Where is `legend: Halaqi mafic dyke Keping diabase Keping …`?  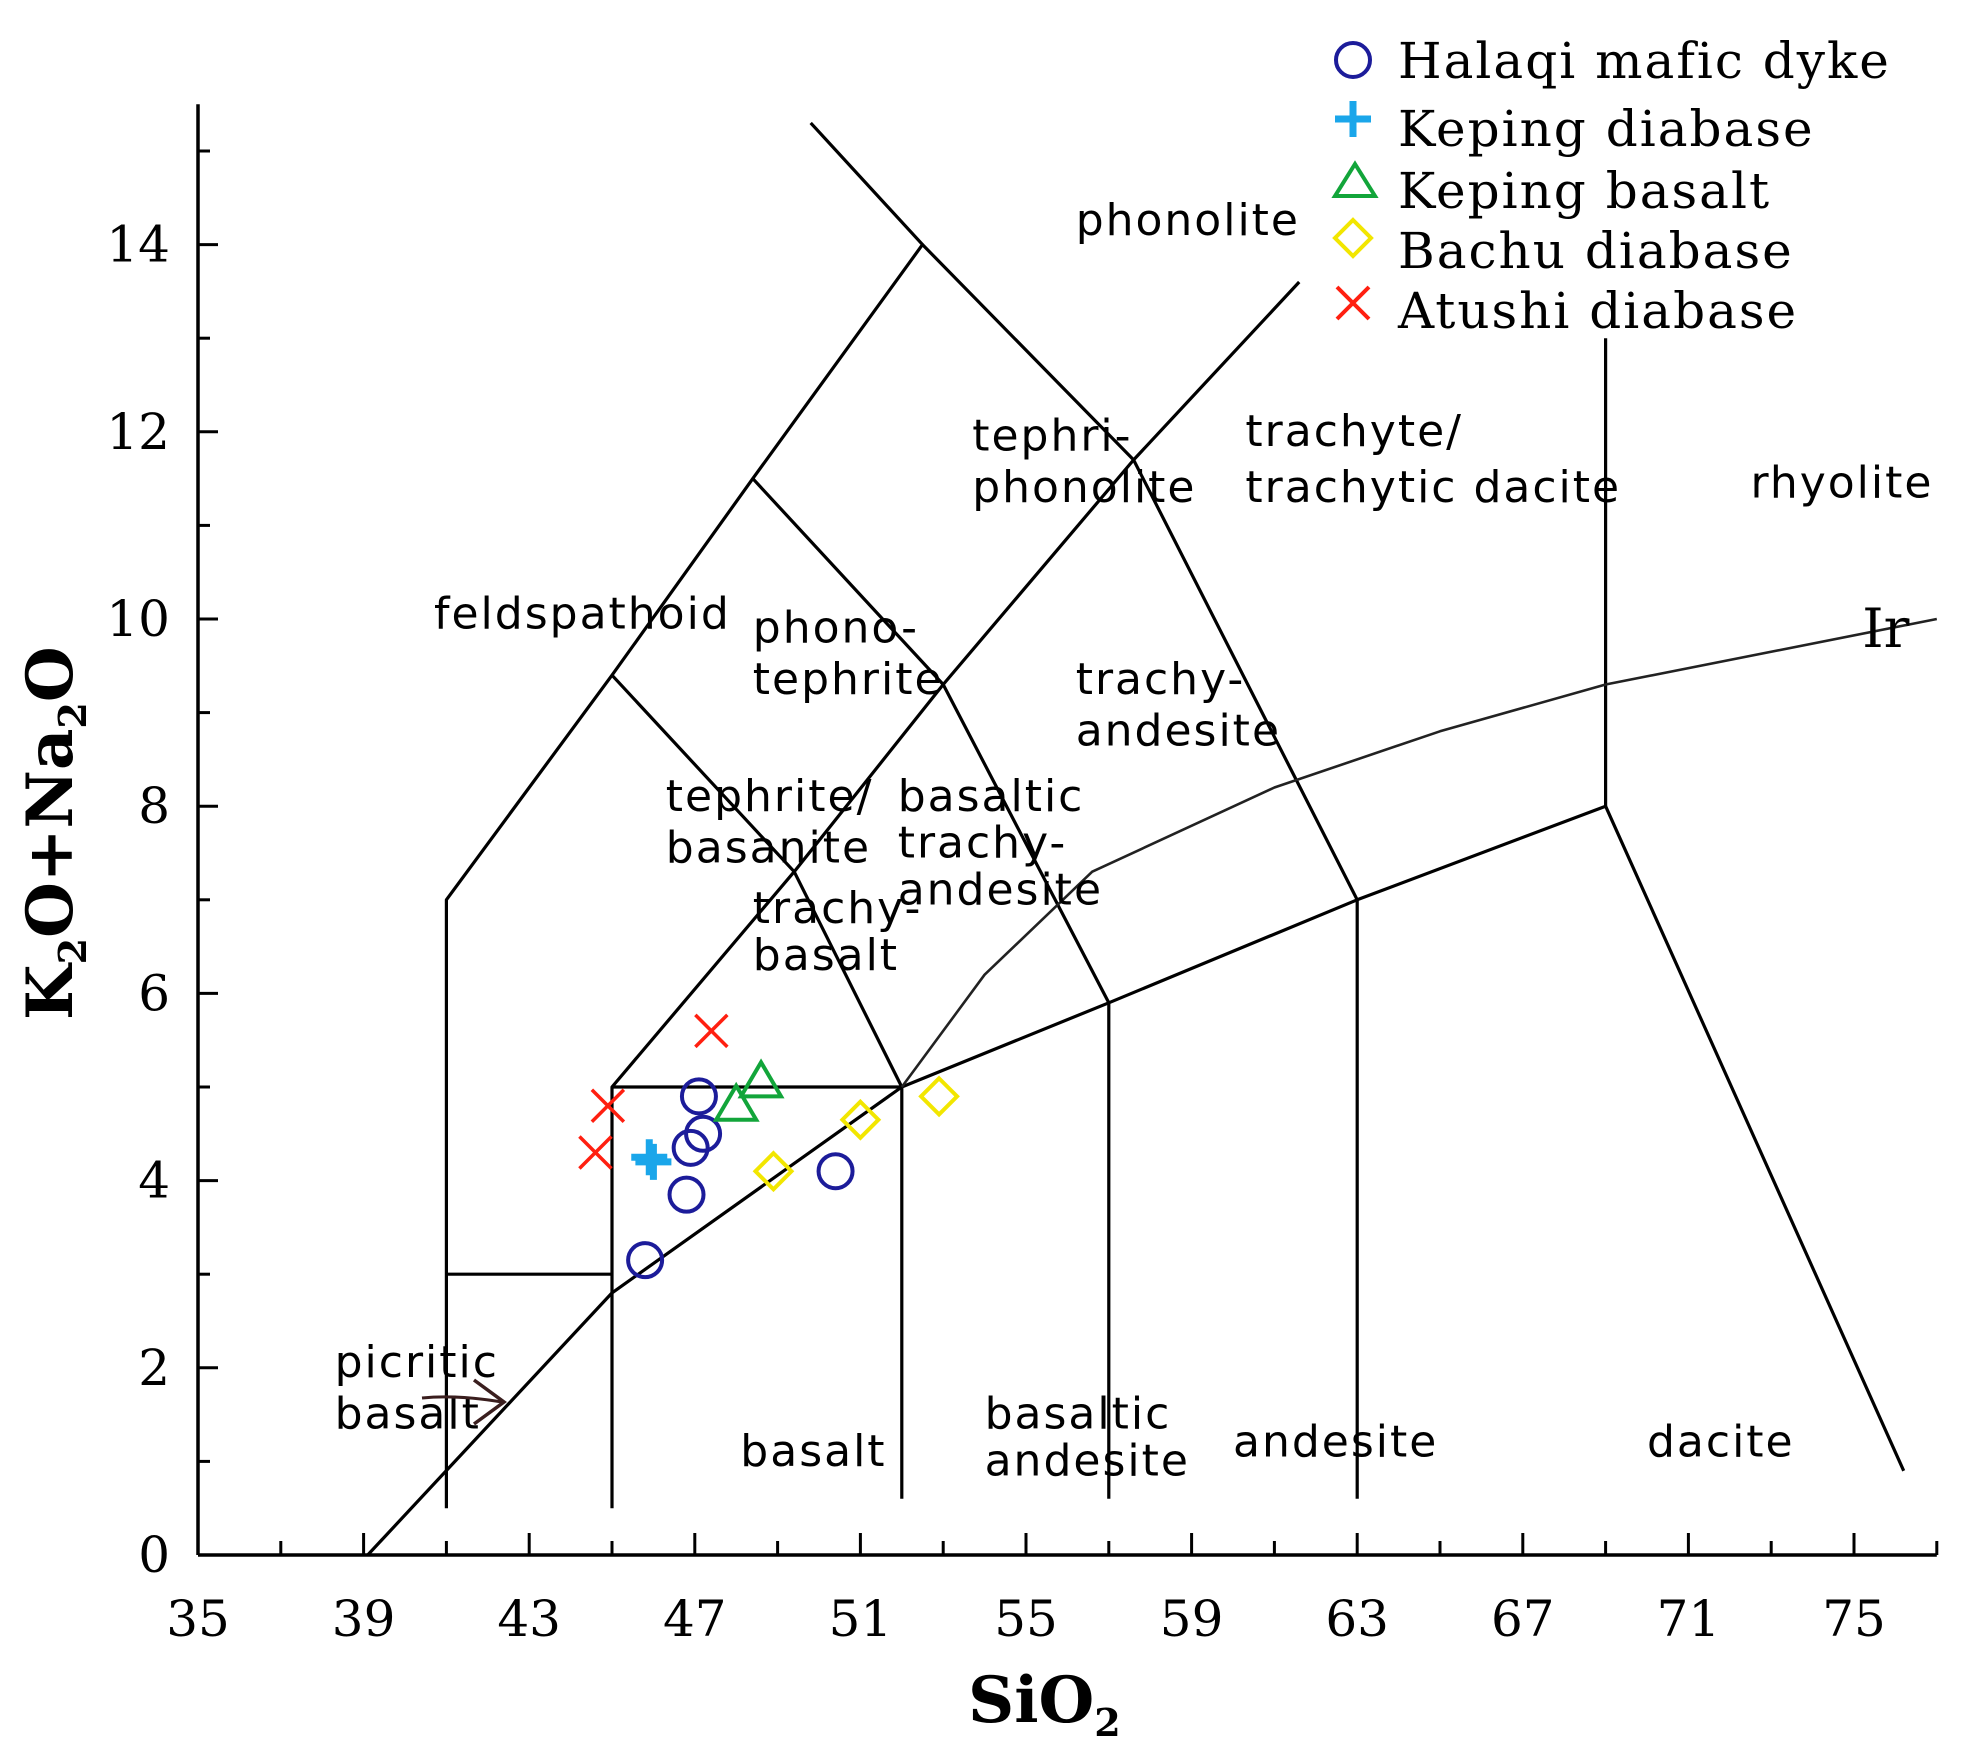
legend: Halaqi mafic dyke Keping diabase Keping … is located at coordinates (1611, 186).